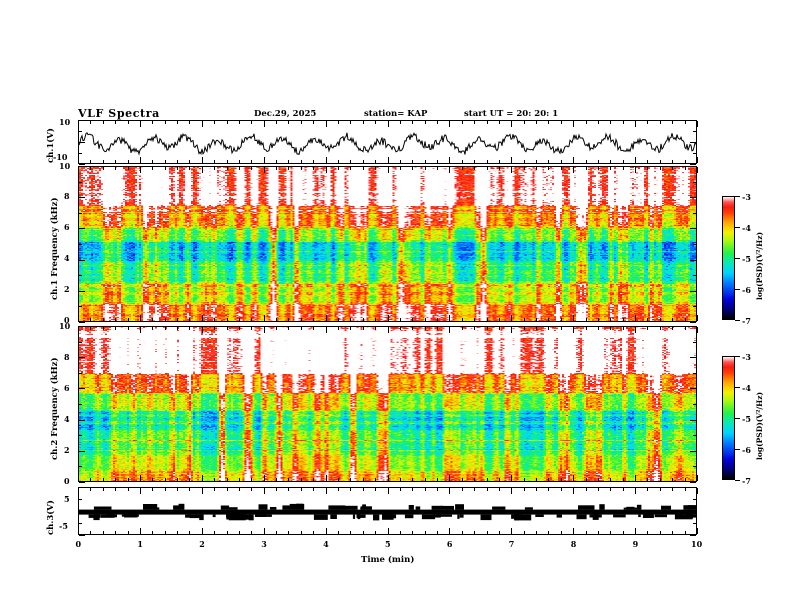 The height and width of the screenshot is (612, 792). What do you see at coordinates (67, 320) in the screenshot?
I see `ch1-sg-ytick-0: 0` at bounding box center [67, 320].